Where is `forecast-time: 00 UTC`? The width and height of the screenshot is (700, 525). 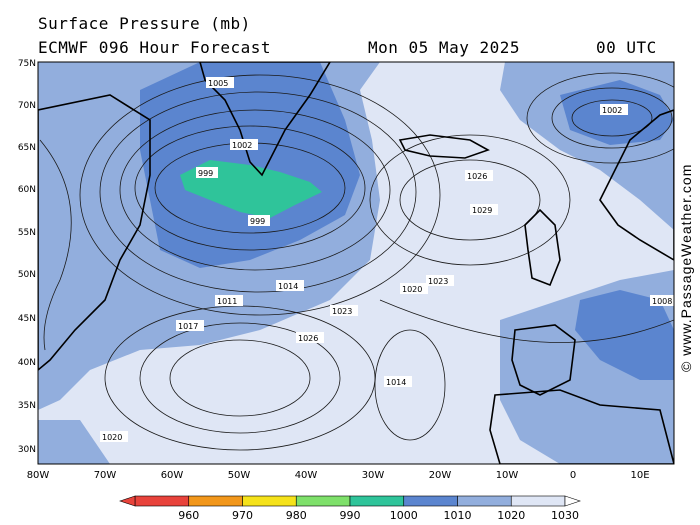 forecast-time: 00 UTC is located at coordinates (626, 47).